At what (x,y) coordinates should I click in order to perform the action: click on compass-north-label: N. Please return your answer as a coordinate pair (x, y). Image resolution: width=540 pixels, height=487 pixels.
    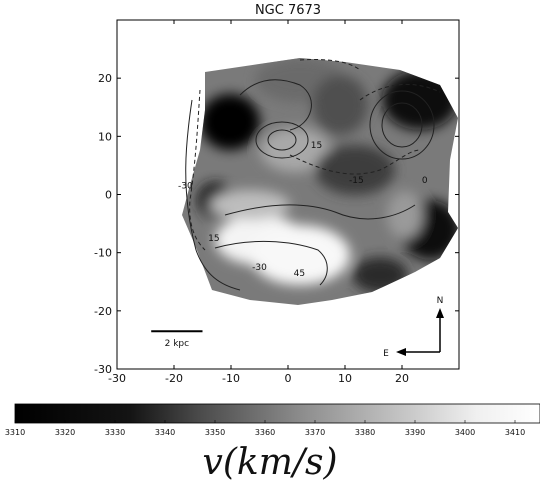
    Looking at the image, I should click on (440, 301).